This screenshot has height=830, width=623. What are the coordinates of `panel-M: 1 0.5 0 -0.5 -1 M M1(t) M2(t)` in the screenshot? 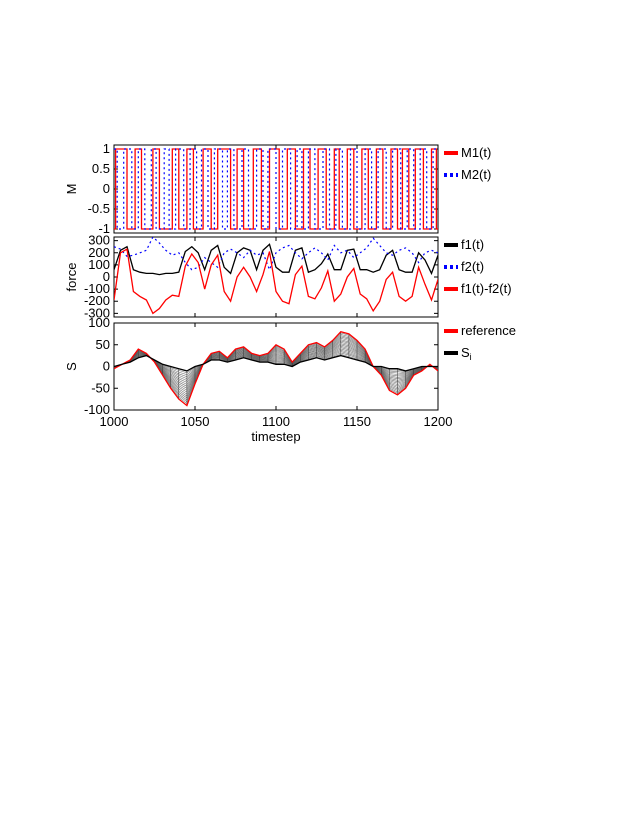 It's located at (277, 188).